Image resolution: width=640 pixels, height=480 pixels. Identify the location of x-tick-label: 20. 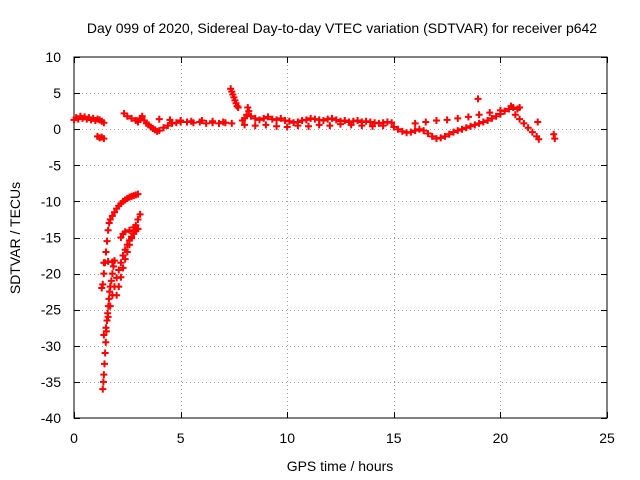
(501, 438).